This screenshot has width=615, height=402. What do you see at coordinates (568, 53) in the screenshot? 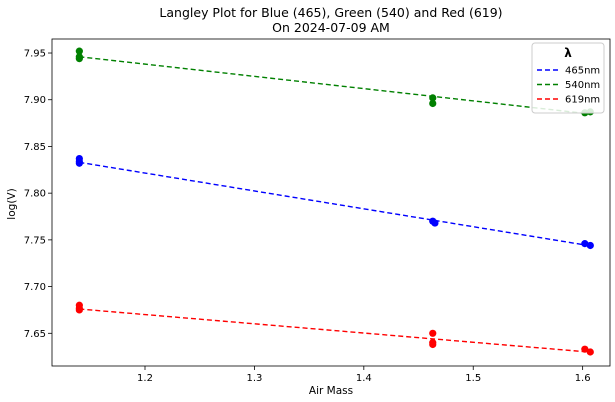
I see `legend-title: λ` at bounding box center [568, 53].